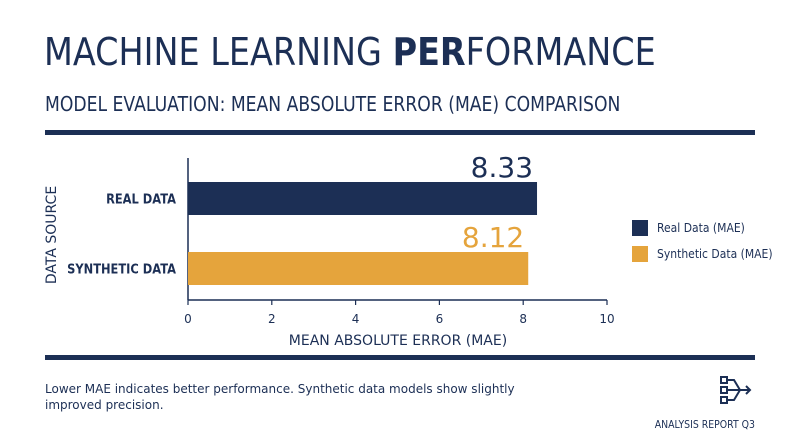 The height and width of the screenshot is (447, 800). Describe the element at coordinates (701, 228) in the screenshot. I see `legend-label-real: Real Data (MAE)` at that location.